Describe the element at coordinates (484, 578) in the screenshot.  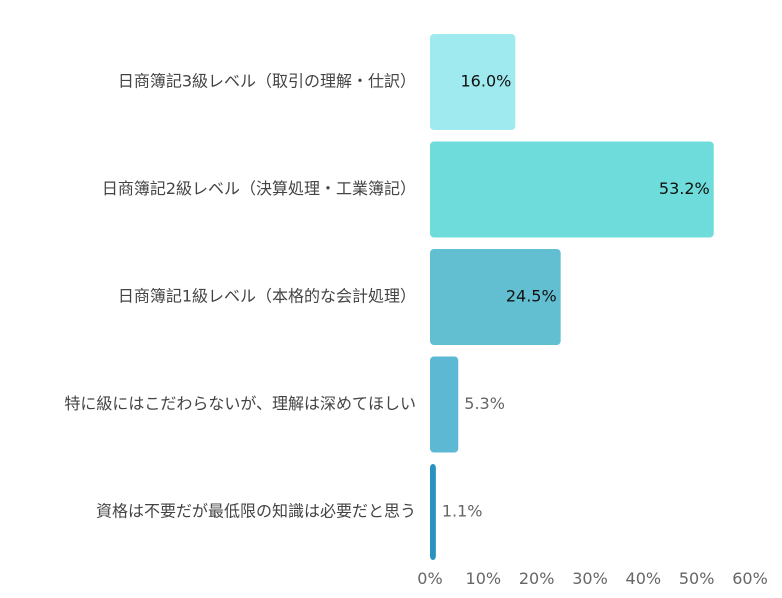
I see `x-tick-label-1: 10%` at that location.